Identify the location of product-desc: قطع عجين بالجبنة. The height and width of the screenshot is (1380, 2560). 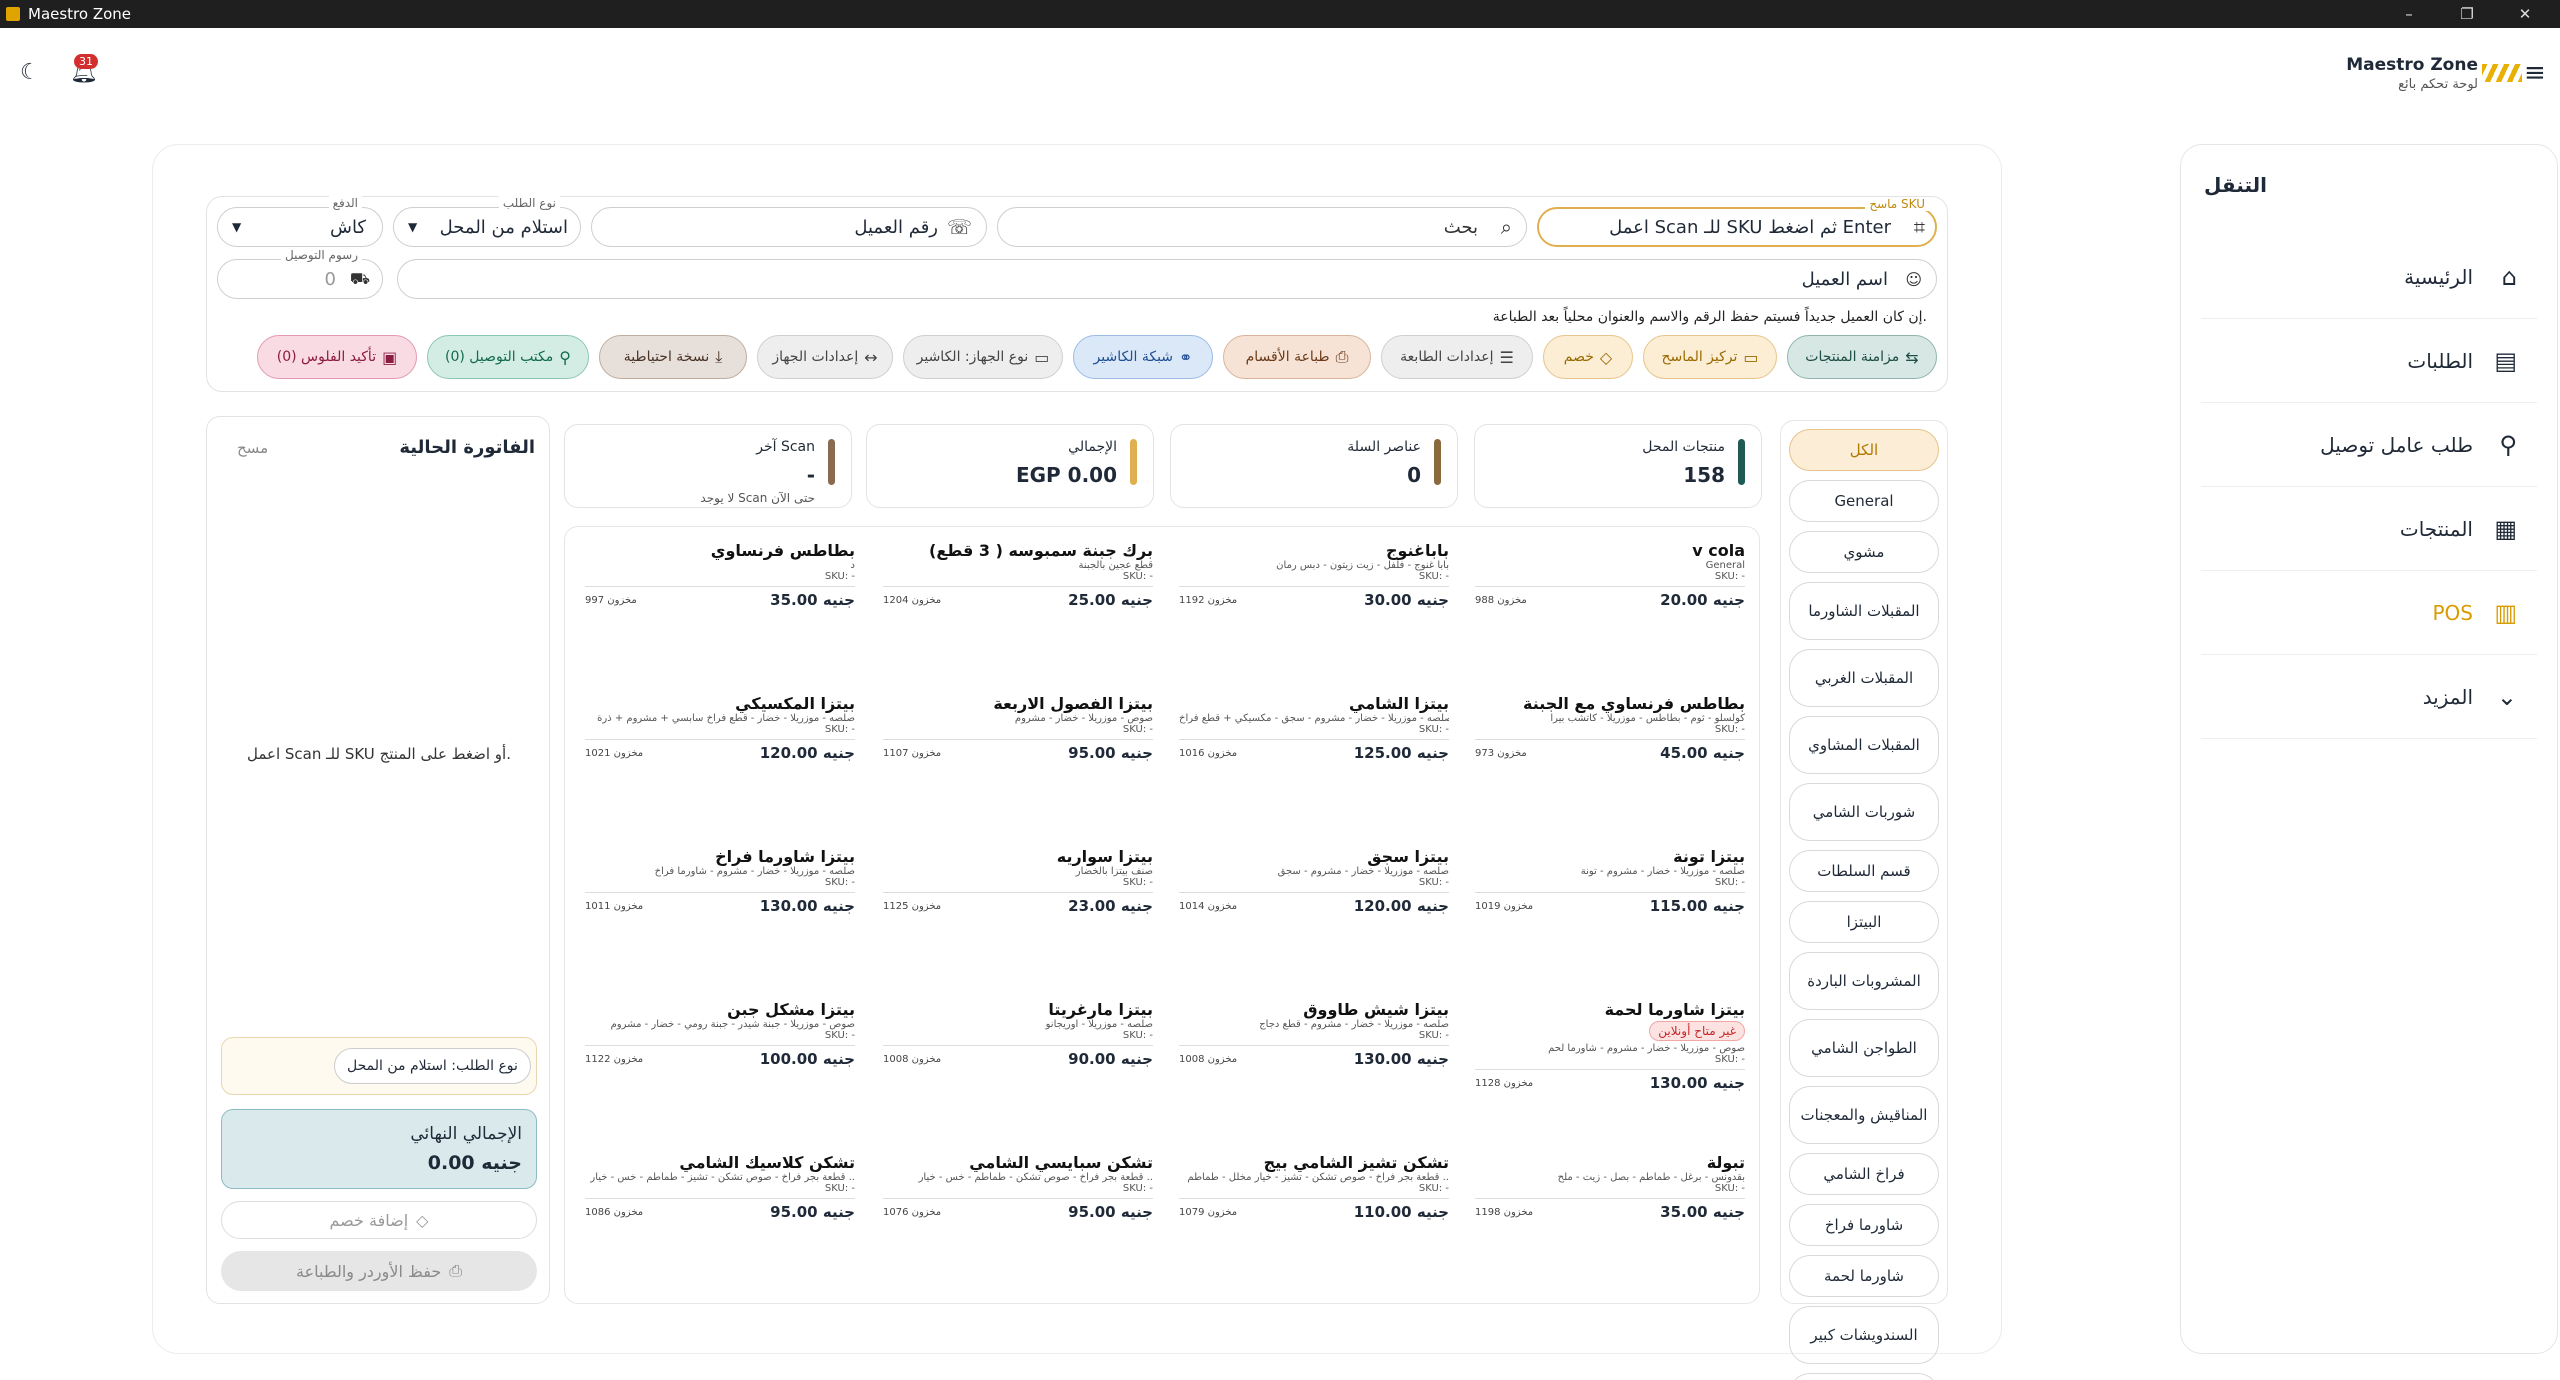
(1115, 565).